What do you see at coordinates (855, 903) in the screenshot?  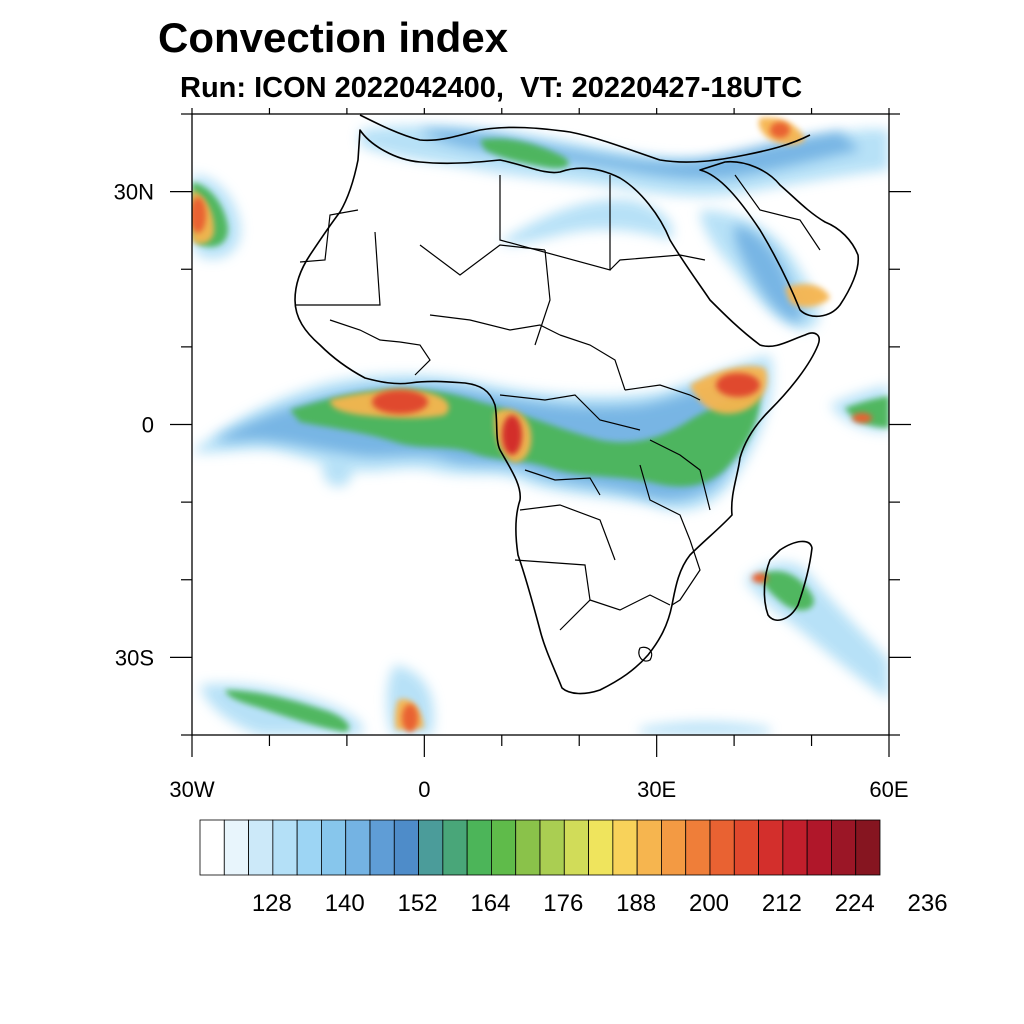 I see `colorbar-label: 224` at bounding box center [855, 903].